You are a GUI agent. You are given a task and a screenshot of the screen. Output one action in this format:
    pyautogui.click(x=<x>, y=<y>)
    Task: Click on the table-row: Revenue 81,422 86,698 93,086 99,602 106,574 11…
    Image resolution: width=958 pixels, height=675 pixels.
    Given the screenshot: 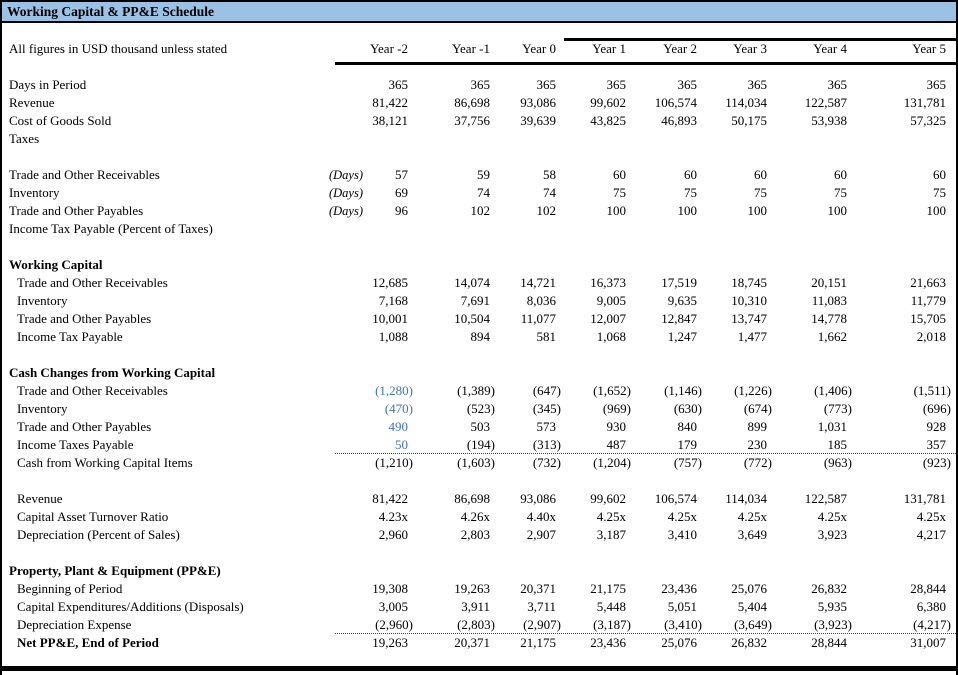 What is the action you would take?
    pyautogui.click(x=479, y=499)
    